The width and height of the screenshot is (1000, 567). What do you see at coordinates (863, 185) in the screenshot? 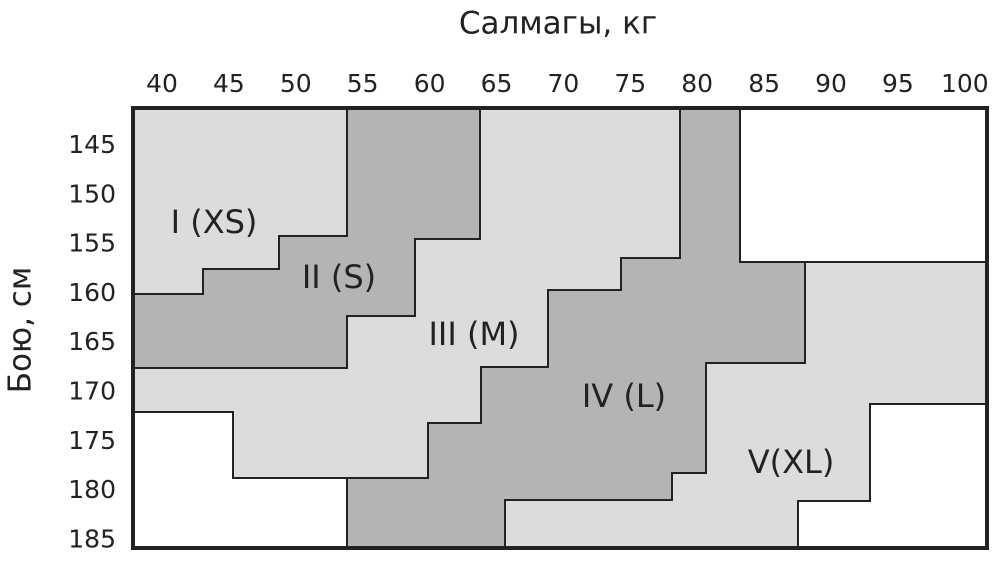
I see `empty-region` at bounding box center [863, 185].